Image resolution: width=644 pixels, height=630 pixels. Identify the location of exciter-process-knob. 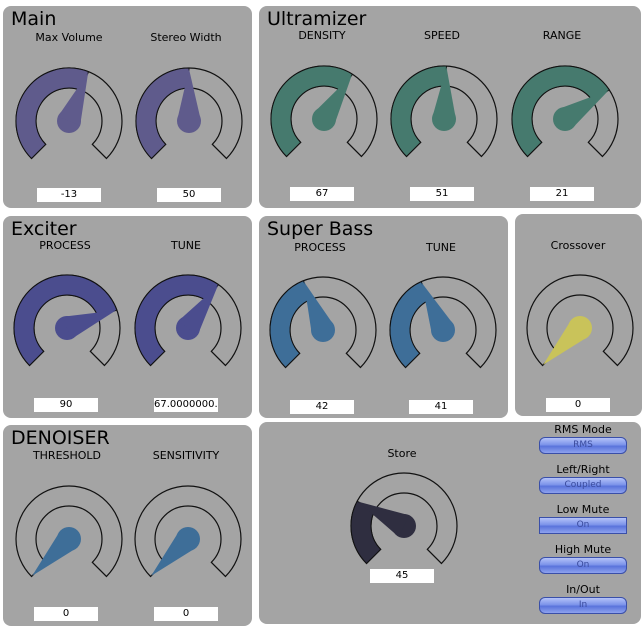
(67, 328).